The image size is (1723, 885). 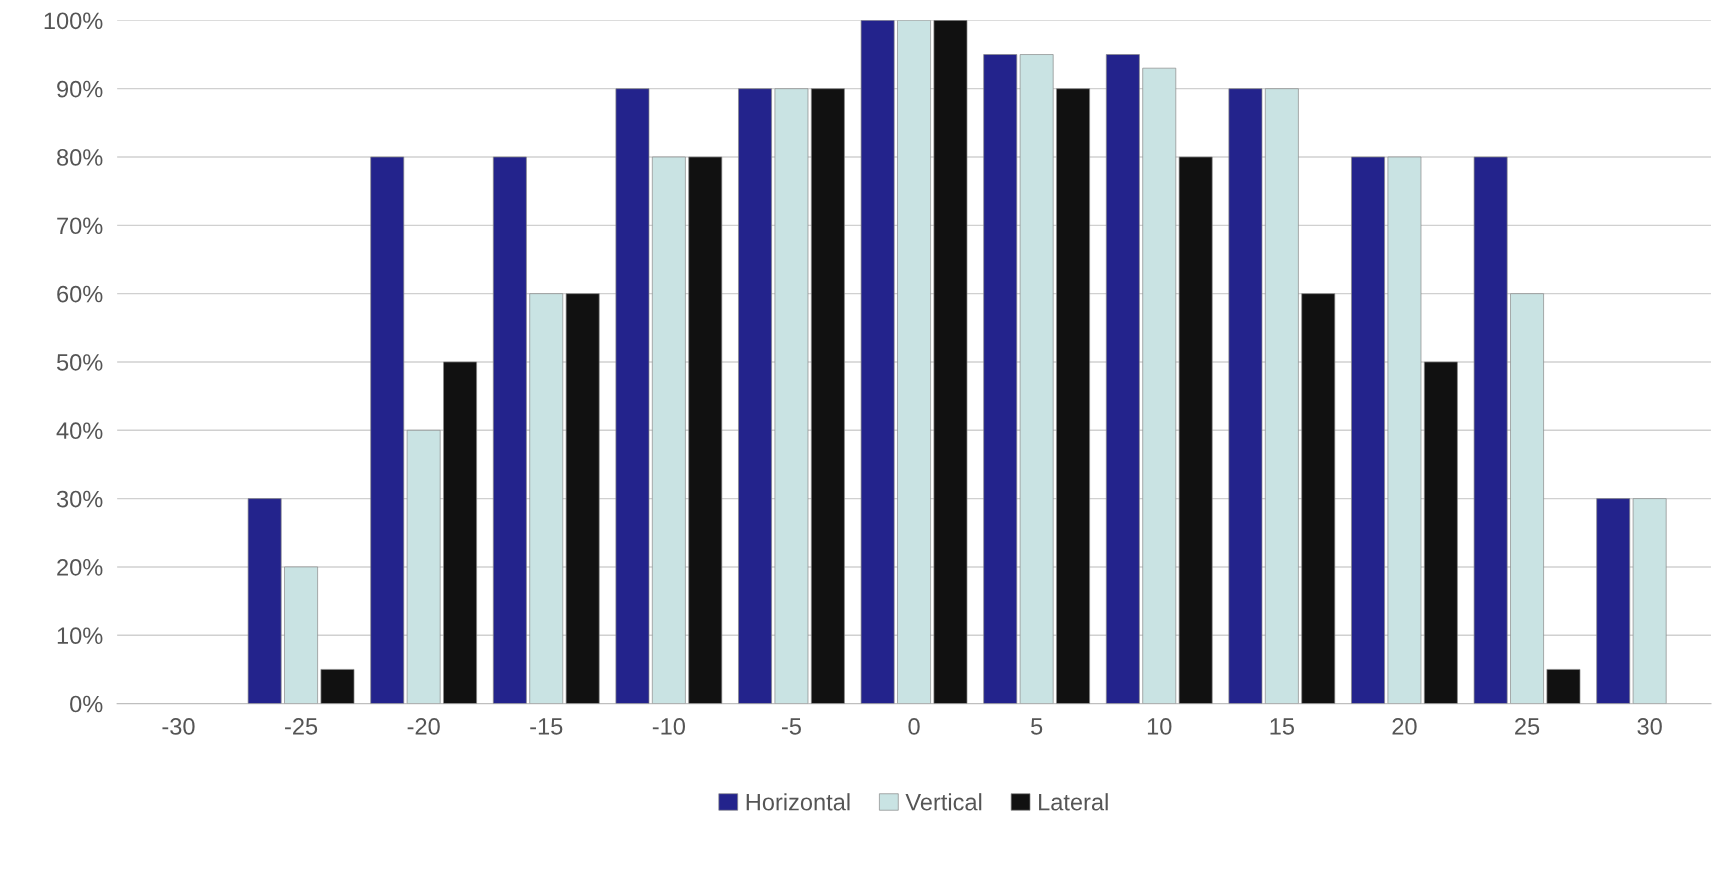 What do you see at coordinates (668, 726) in the screenshot?
I see `x-tick-label: -10` at bounding box center [668, 726].